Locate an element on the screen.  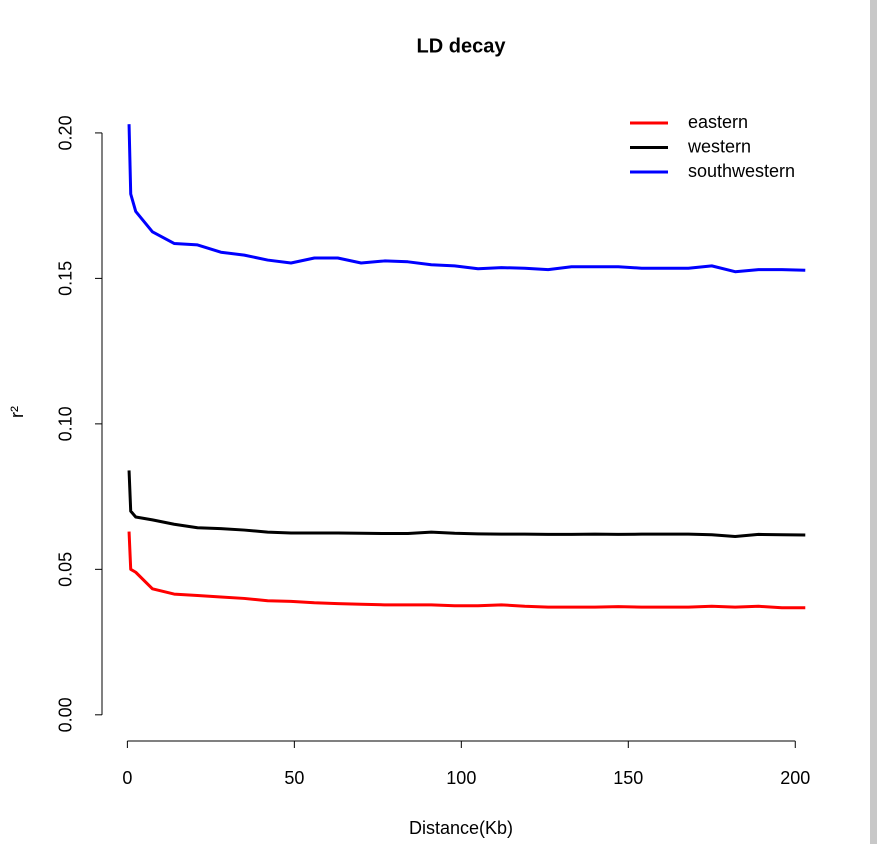
window-border is located at coordinates (873, 422).